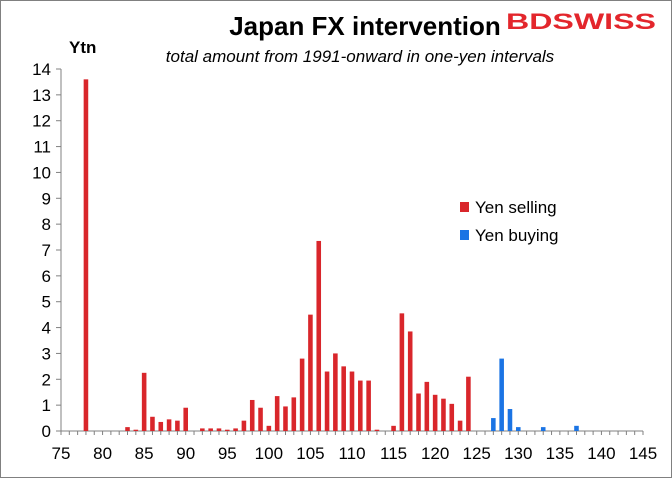 This screenshot has height=478, width=672. What do you see at coordinates (464, 235) in the screenshot?
I see `legend-swatch-yen-buying` at bounding box center [464, 235].